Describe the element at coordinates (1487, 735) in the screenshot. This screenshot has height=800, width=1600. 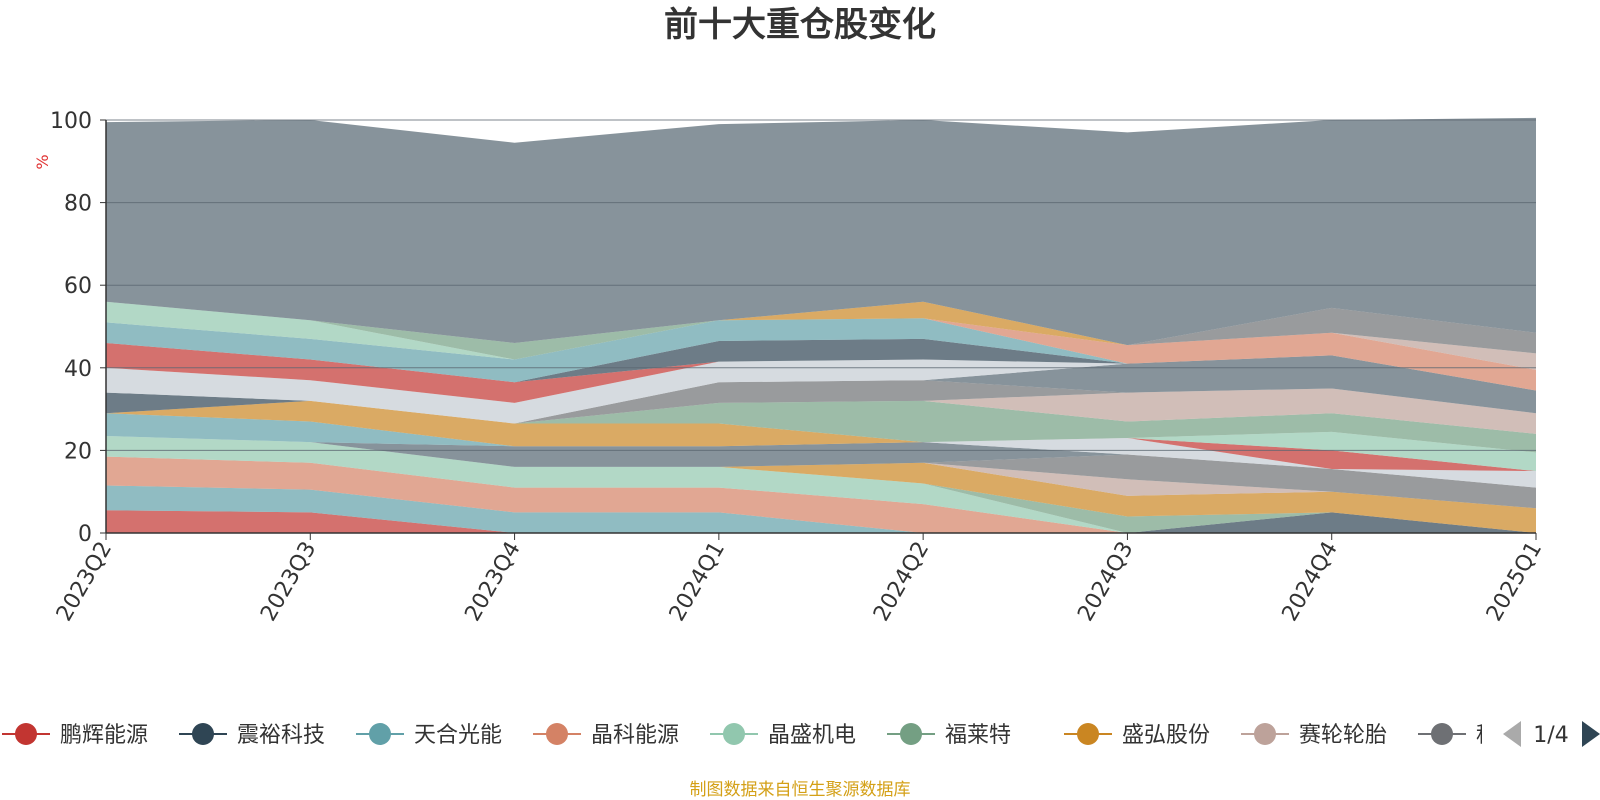
I see `legend-label-8: 科` at that location.